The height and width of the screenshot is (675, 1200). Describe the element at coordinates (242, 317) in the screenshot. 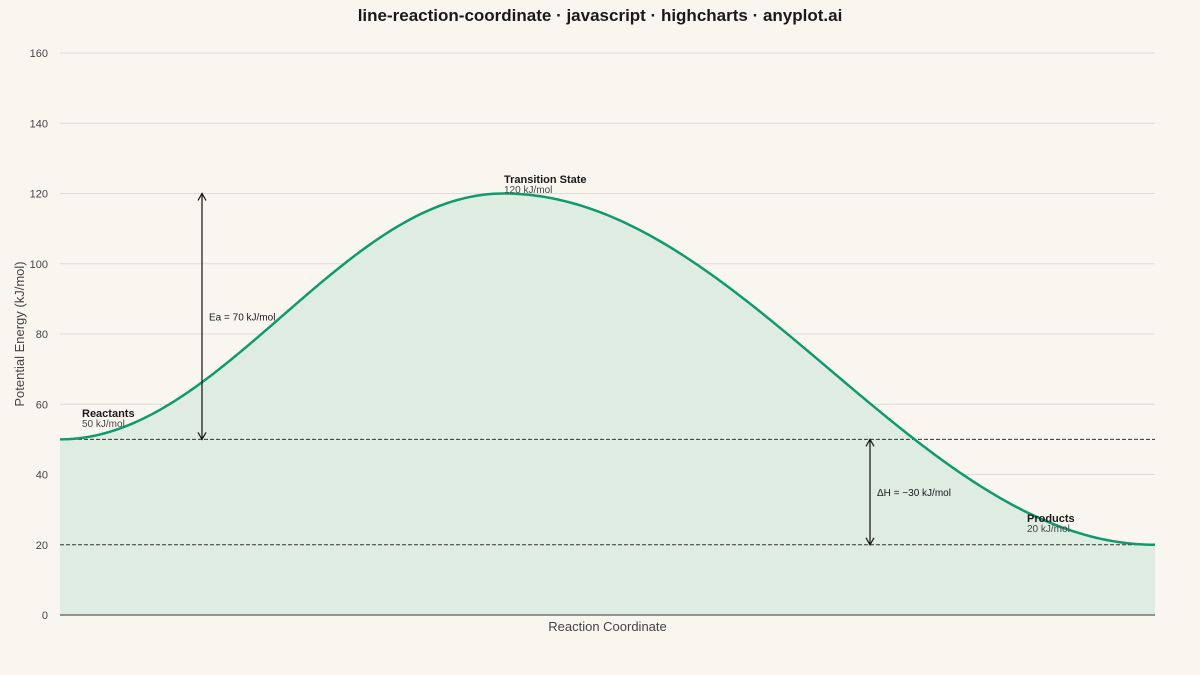

I see `annotation-label: Ea = 70 kJ/mol` at that location.